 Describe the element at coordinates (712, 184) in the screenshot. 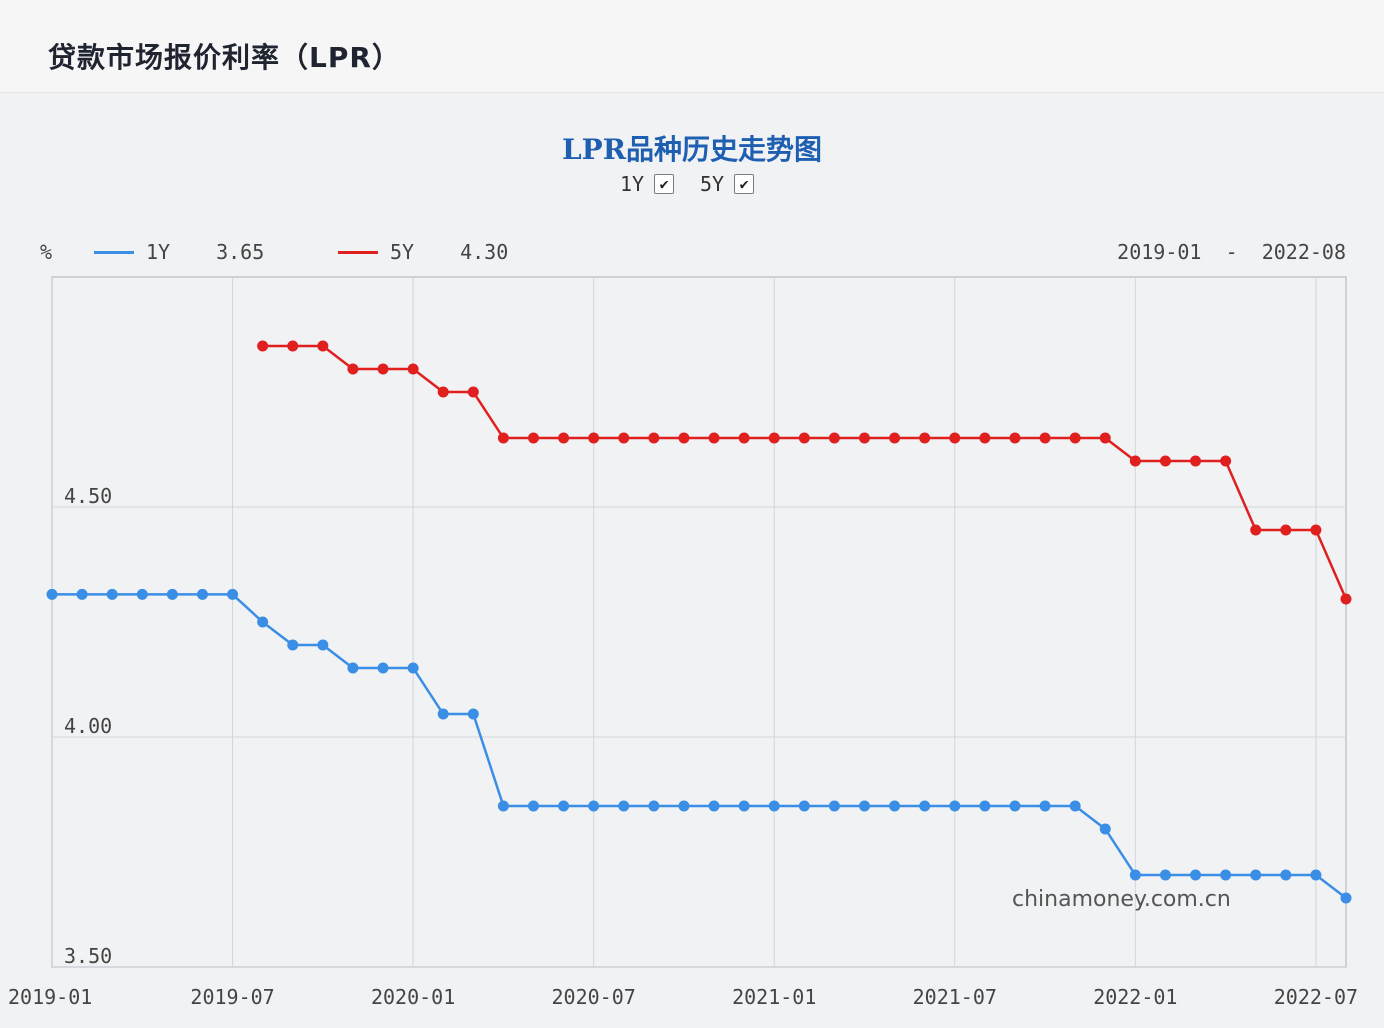

I see `toggle-5y-label: 5Y` at that location.